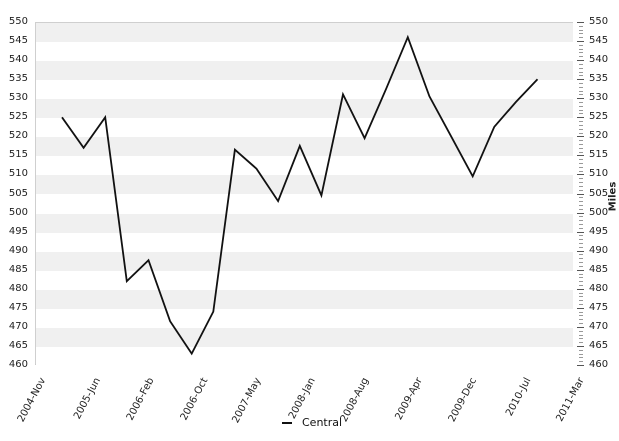  What do you see at coordinates (599, 326) in the screenshot?
I see `y-axis-tick-label: 470` at bounding box center [599, 326].